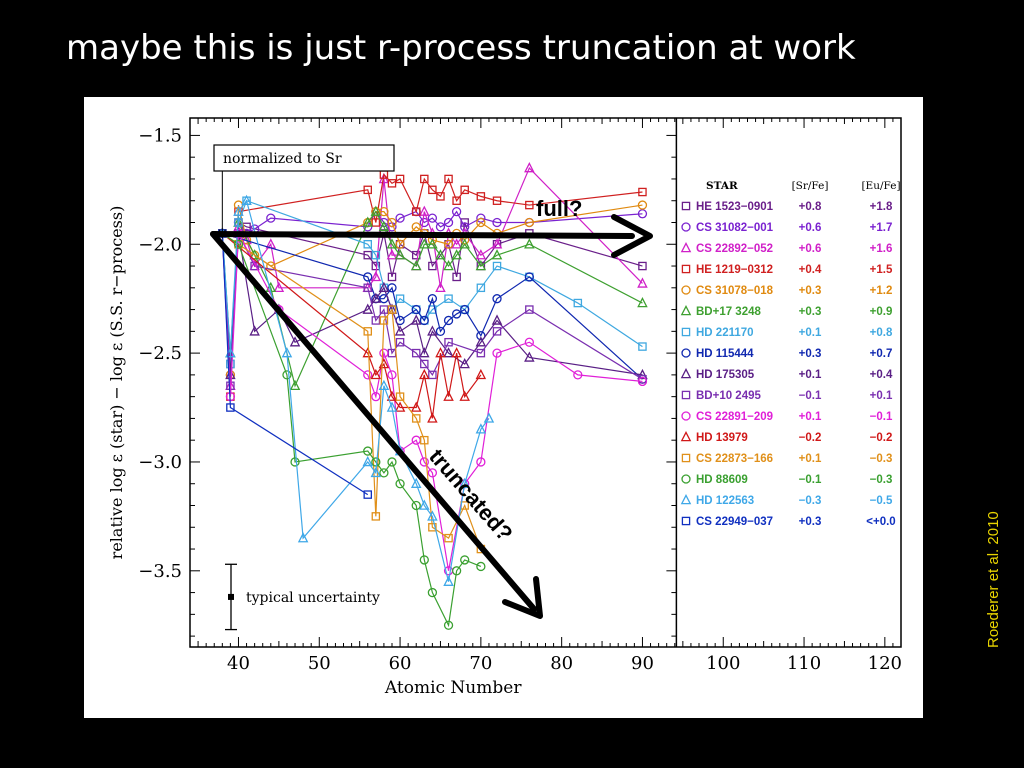 The height and width of the screenshot is (768, 1024). What do you see at coordinates (725, 354) in the screenshot?
I see `legend-star-name: HD 115444` at bounding box center [725, 354].